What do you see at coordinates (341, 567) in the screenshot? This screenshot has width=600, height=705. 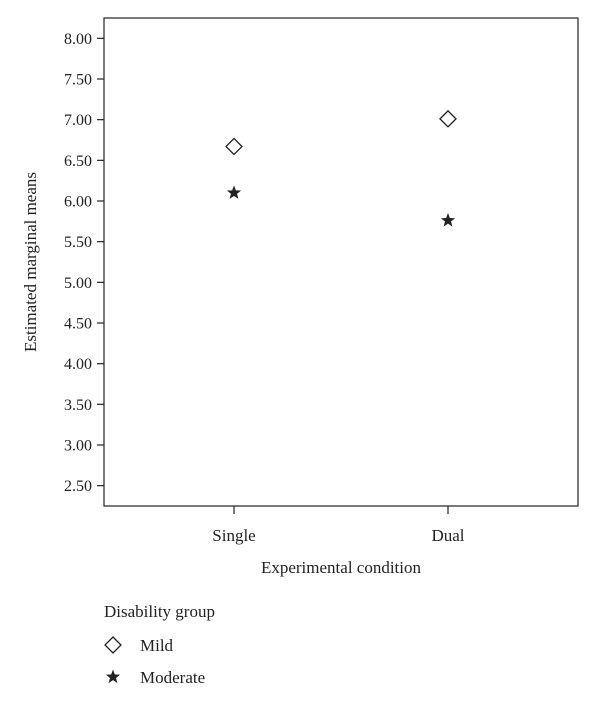 I see `x-axis-label: Experimental condition` at bounding box center [341, 567].